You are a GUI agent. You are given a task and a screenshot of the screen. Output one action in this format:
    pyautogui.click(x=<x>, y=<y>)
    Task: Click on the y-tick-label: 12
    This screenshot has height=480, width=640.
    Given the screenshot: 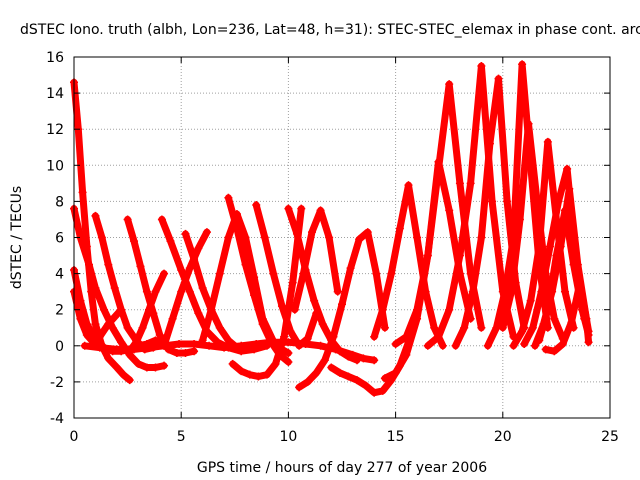 What is the action you would take?
    pyautogui.click(x=55, y=130)
    